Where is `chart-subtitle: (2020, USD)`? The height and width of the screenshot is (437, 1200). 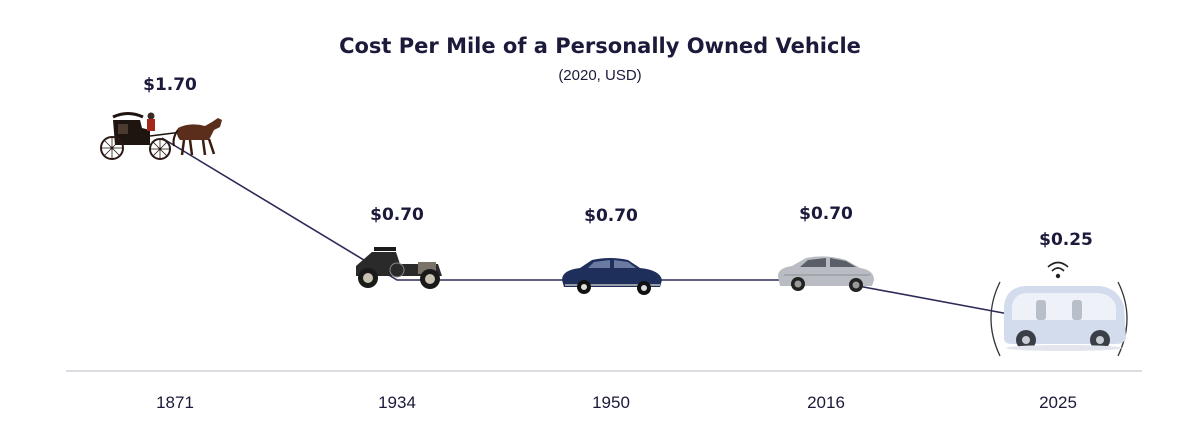
chart-subtitle: (2020, USD) is located at coordinates (599, 75).